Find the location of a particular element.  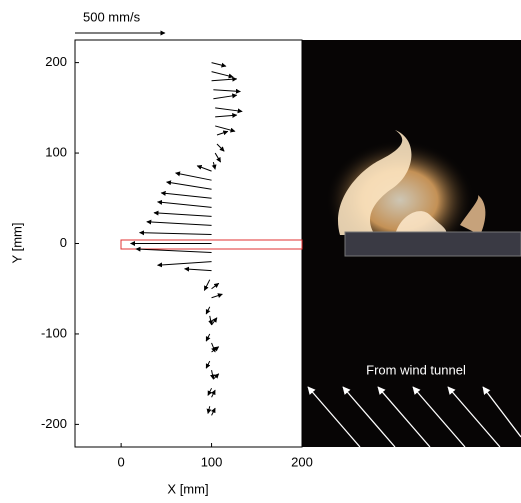

y-axis-label: Y [mm] is located at coordinates (16, 243).